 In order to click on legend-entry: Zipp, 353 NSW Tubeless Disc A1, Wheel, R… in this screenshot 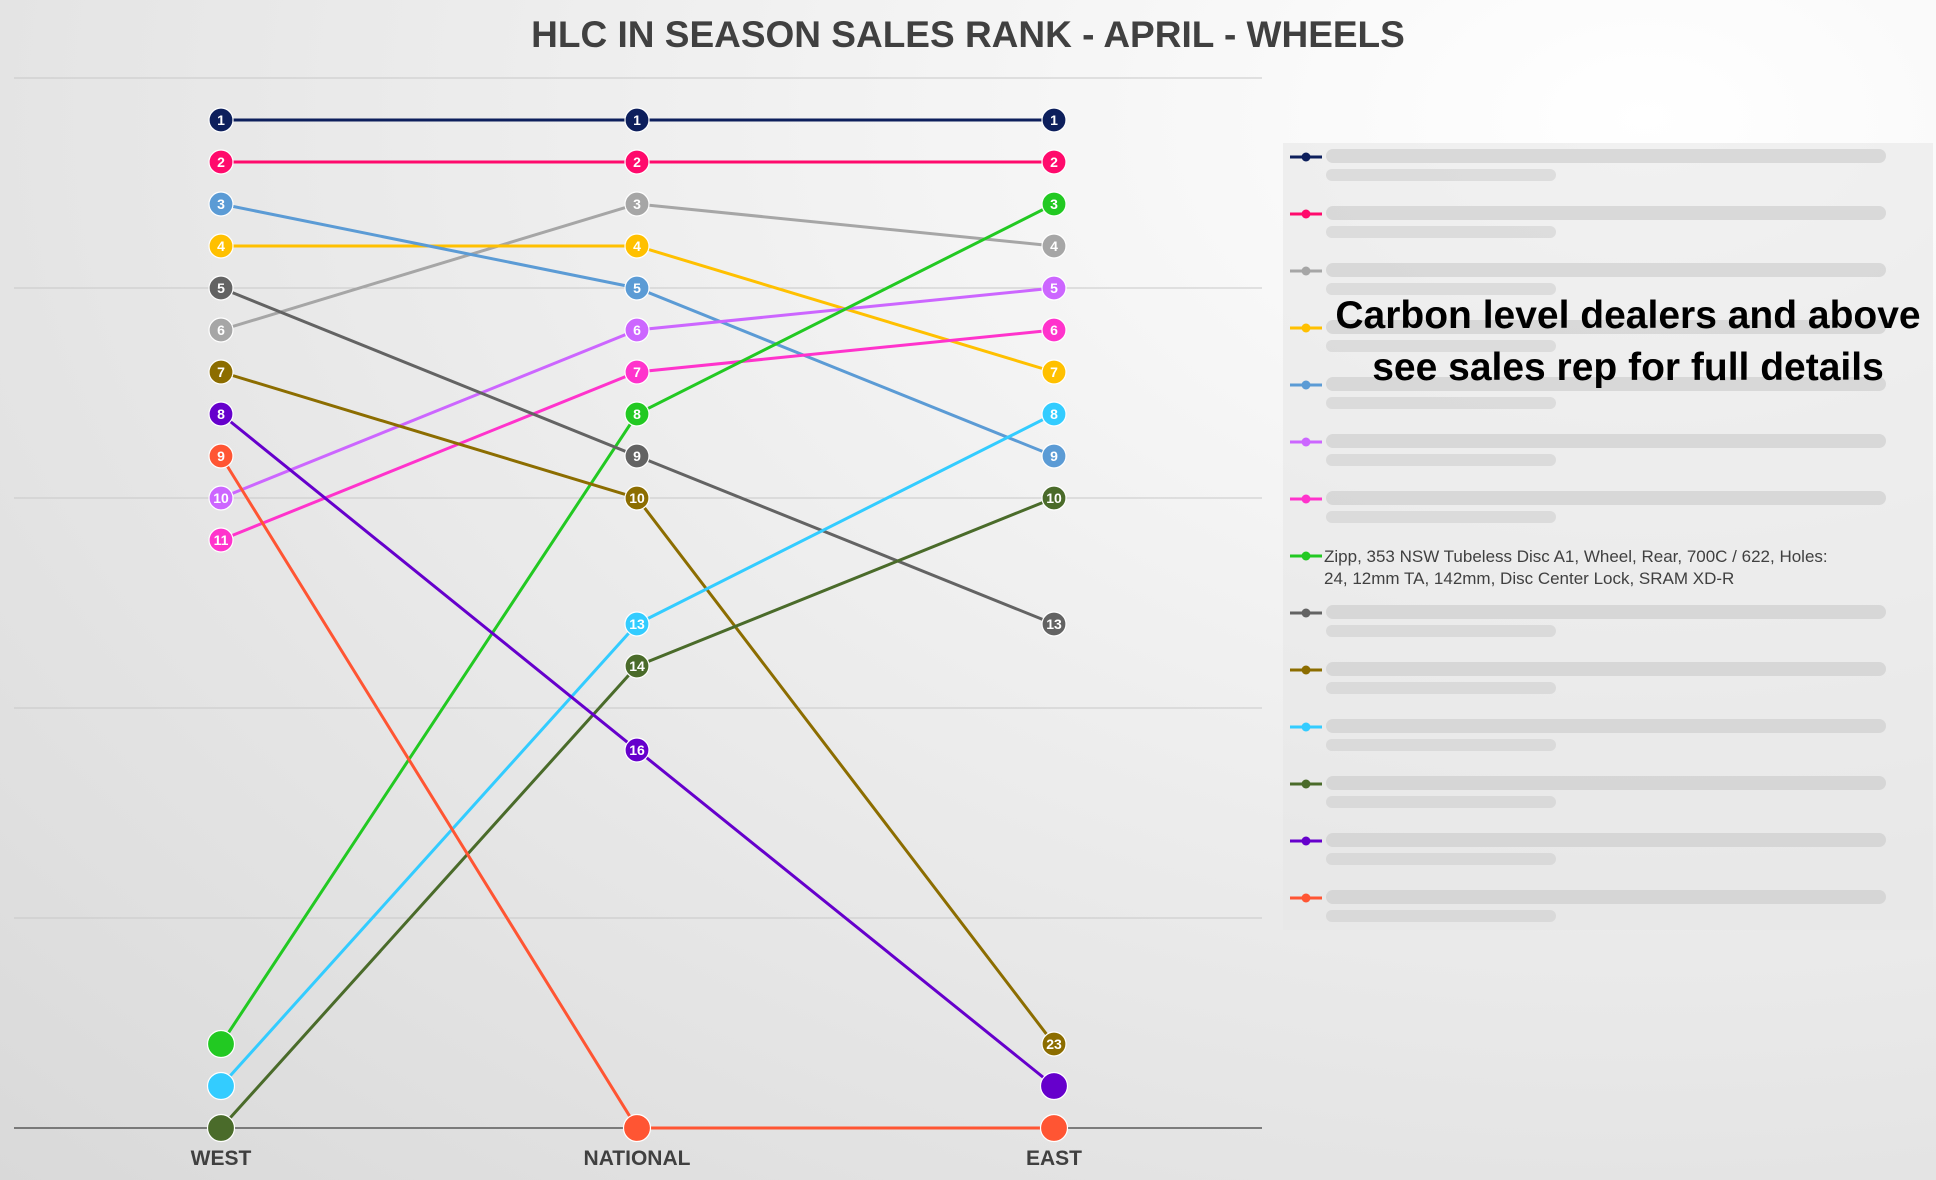, I will do `click(1576, 567)`.